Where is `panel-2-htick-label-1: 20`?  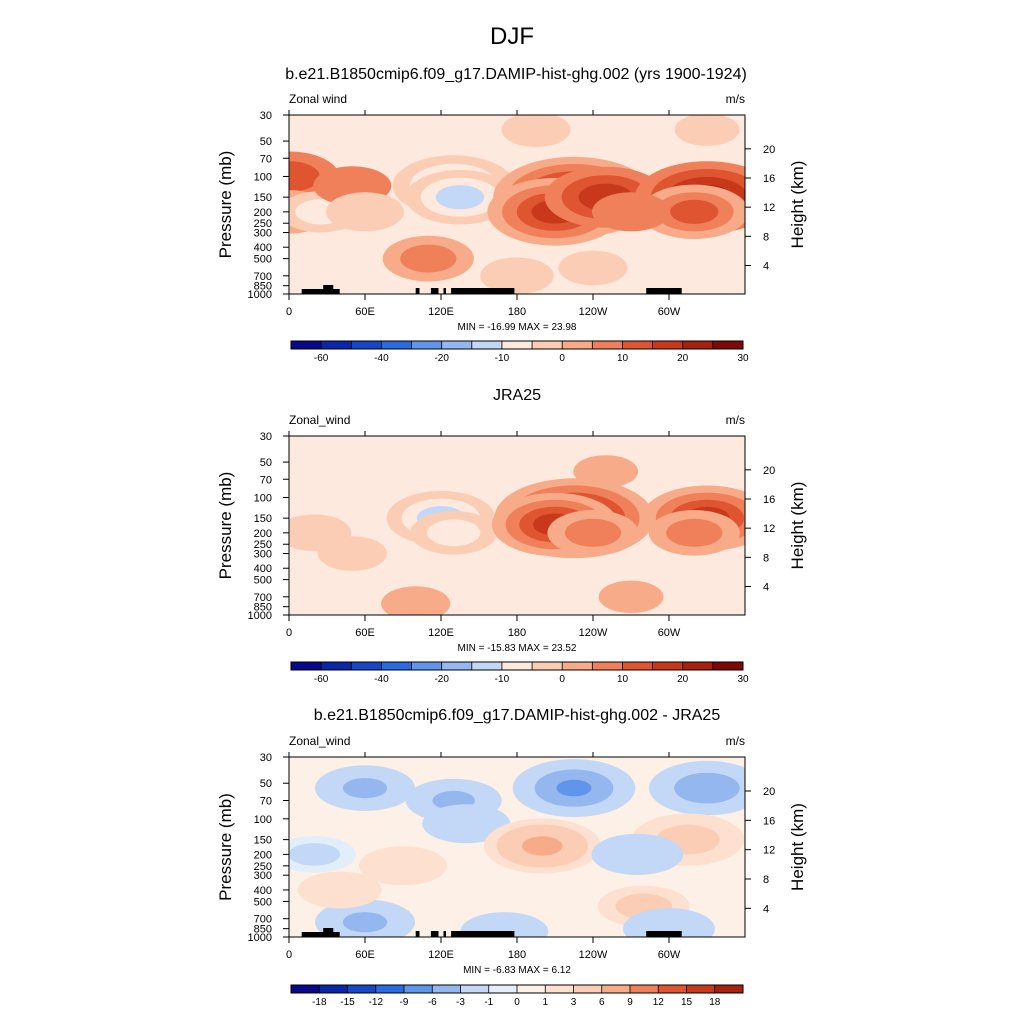
panel-2-htick-label-1: 20 is located at coordinates (769, 471).